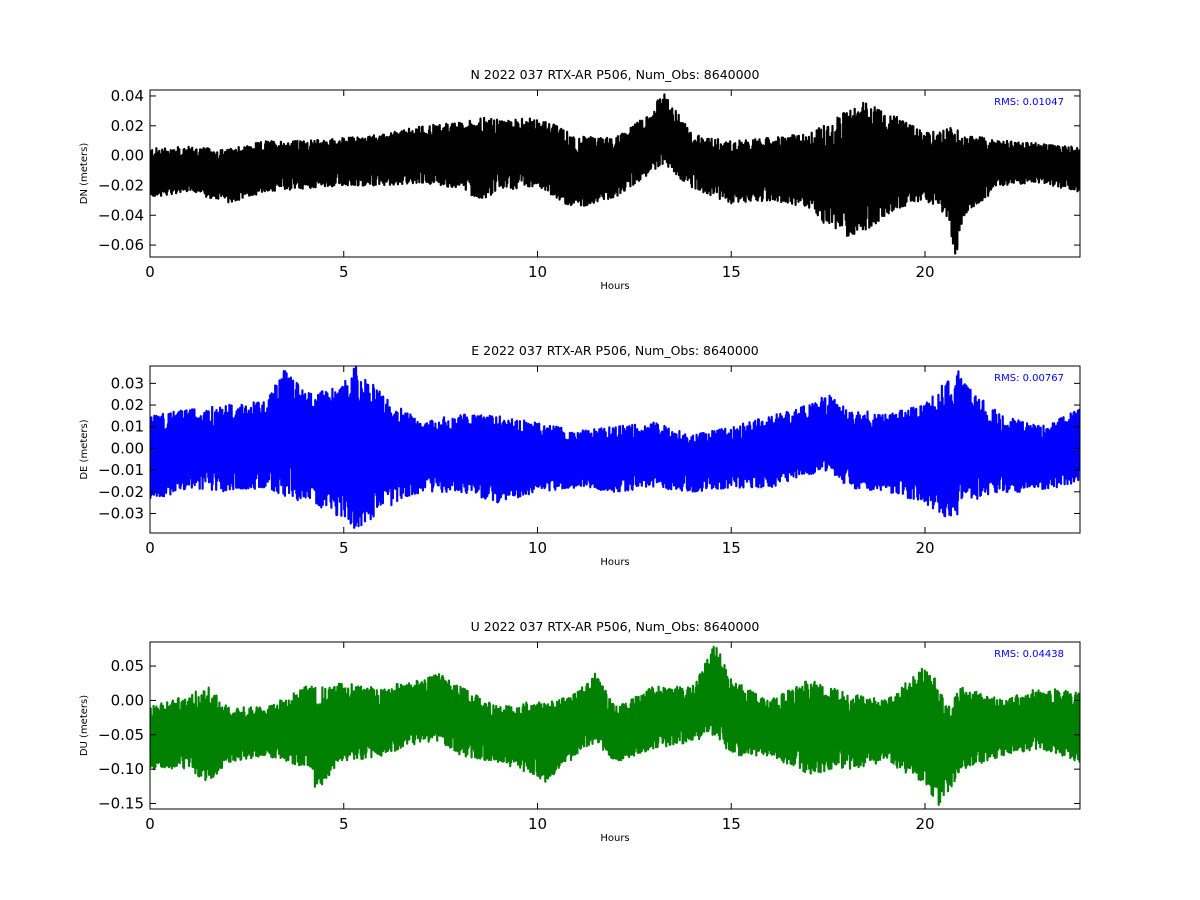 Image resolution: width=1200 pixels, height=900 pixels. I want to click on rms-annotation: RMS: 0.04438, so click(1029, 654).